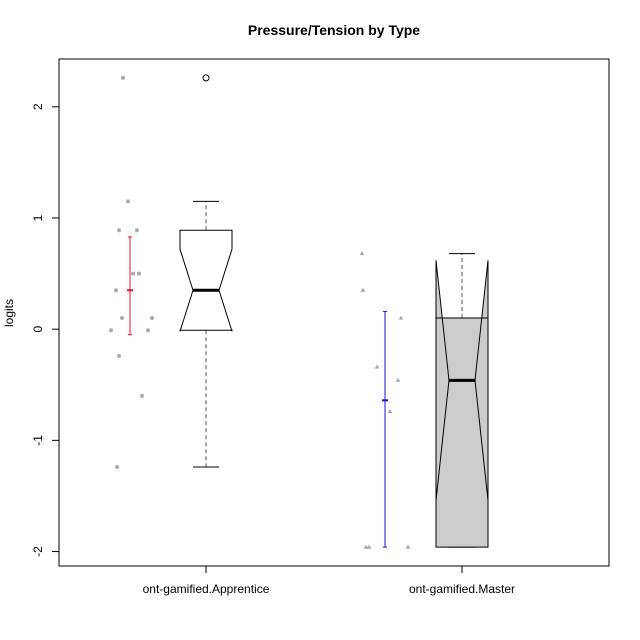 Image resolution: width=640 pixels, height=640 pixels. I want to click on x-tick-label: ont-gamified.Apprentice, so click(206, 589).